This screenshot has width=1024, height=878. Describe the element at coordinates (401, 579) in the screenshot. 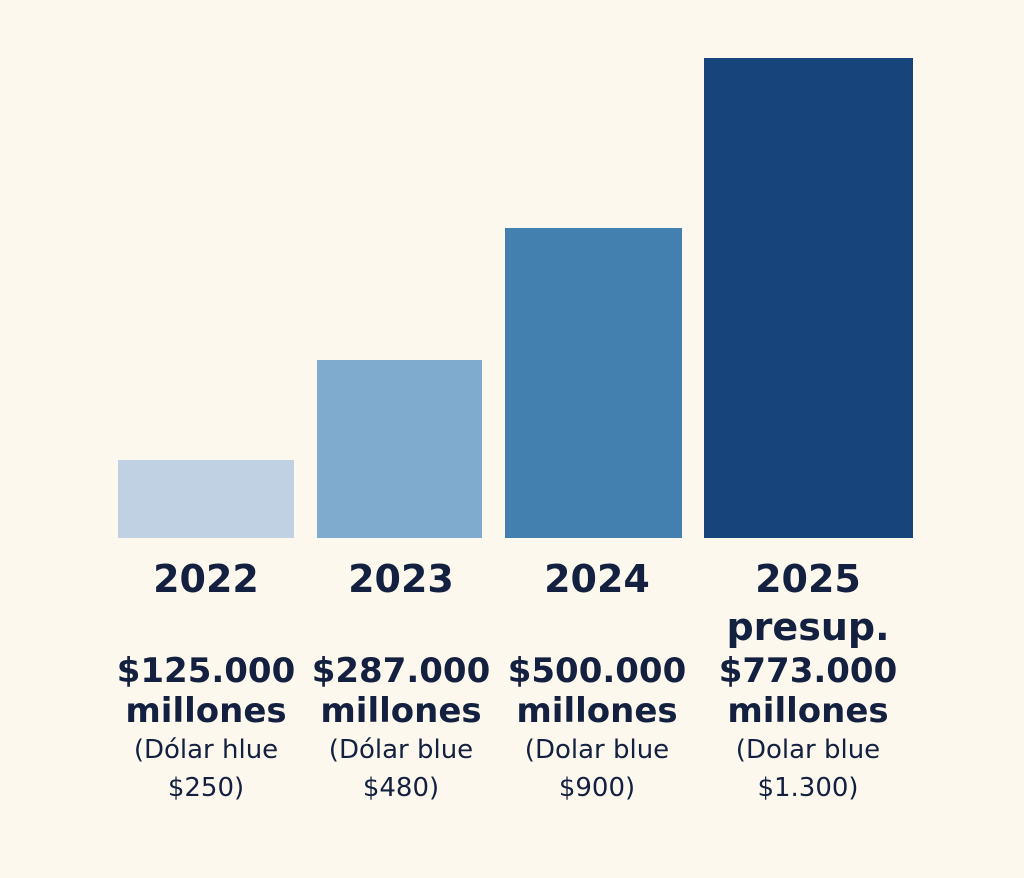

I see `year-label: 2023` at that location.